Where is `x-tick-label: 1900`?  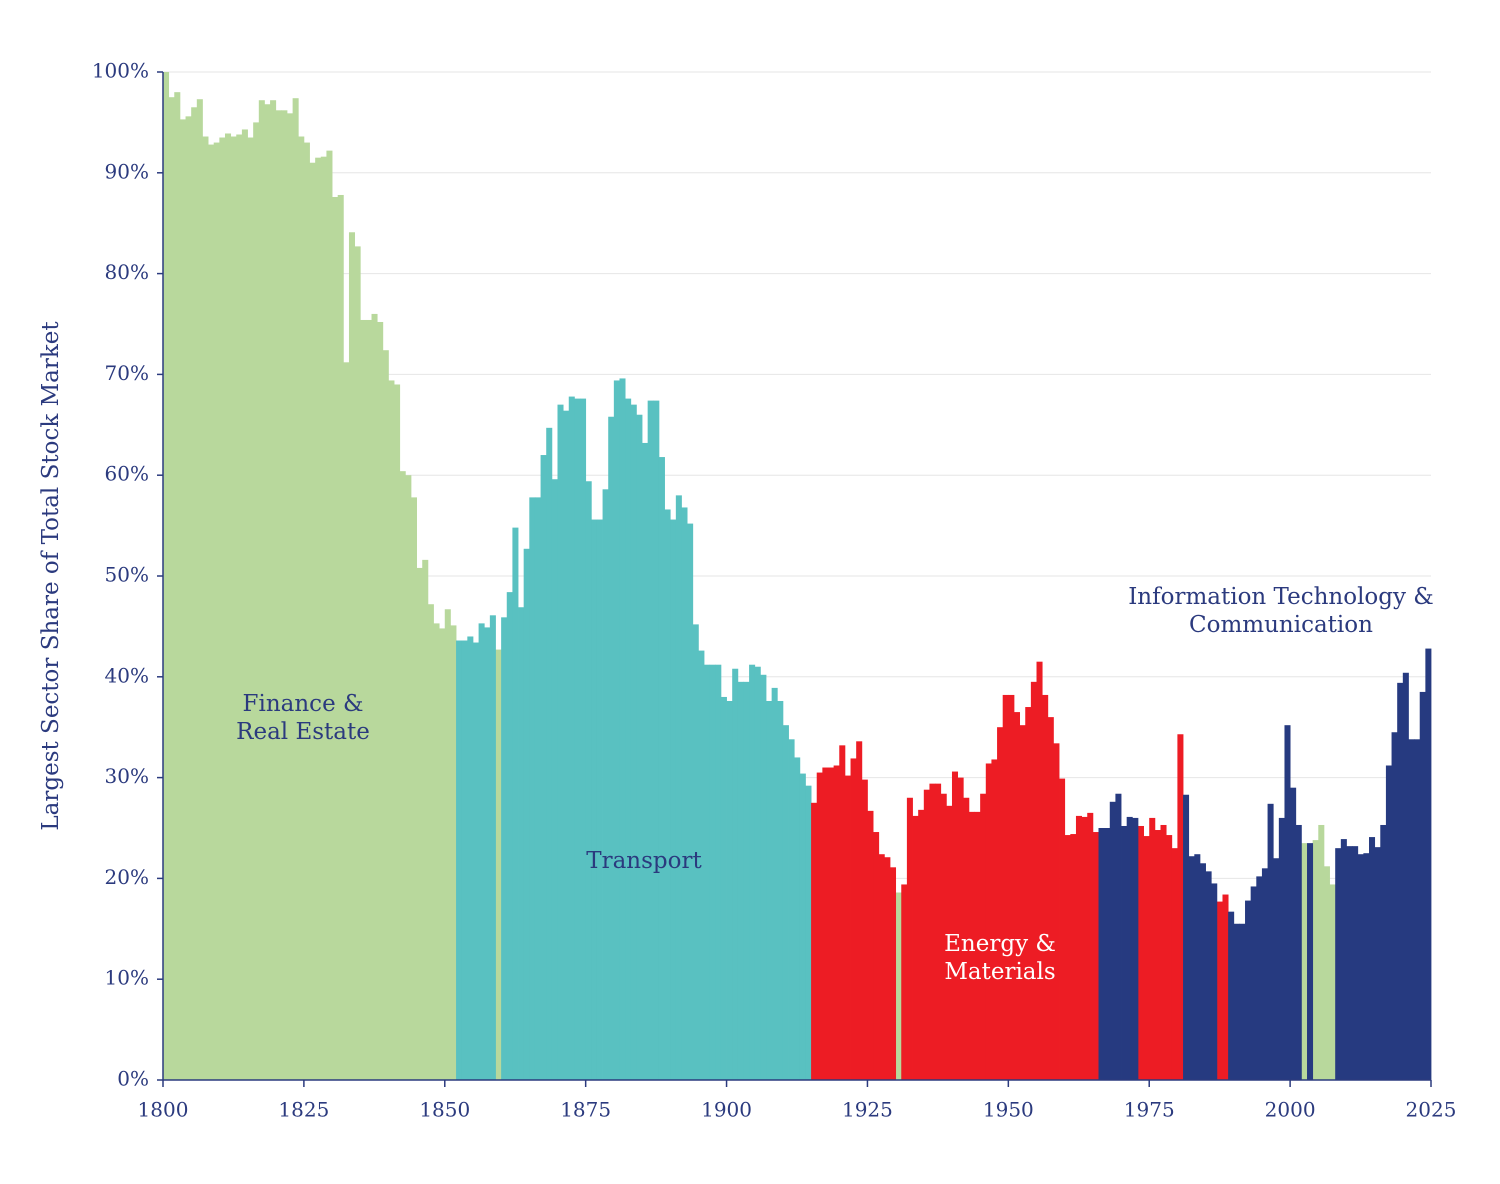
x-tick-label: 1900 is located at coordinates (726, 1110).